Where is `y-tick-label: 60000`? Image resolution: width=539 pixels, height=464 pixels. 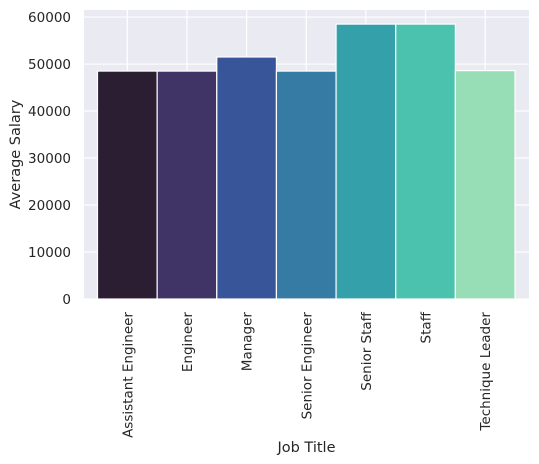 y-tick-label: 60000 is located at coordinates (49, 18).